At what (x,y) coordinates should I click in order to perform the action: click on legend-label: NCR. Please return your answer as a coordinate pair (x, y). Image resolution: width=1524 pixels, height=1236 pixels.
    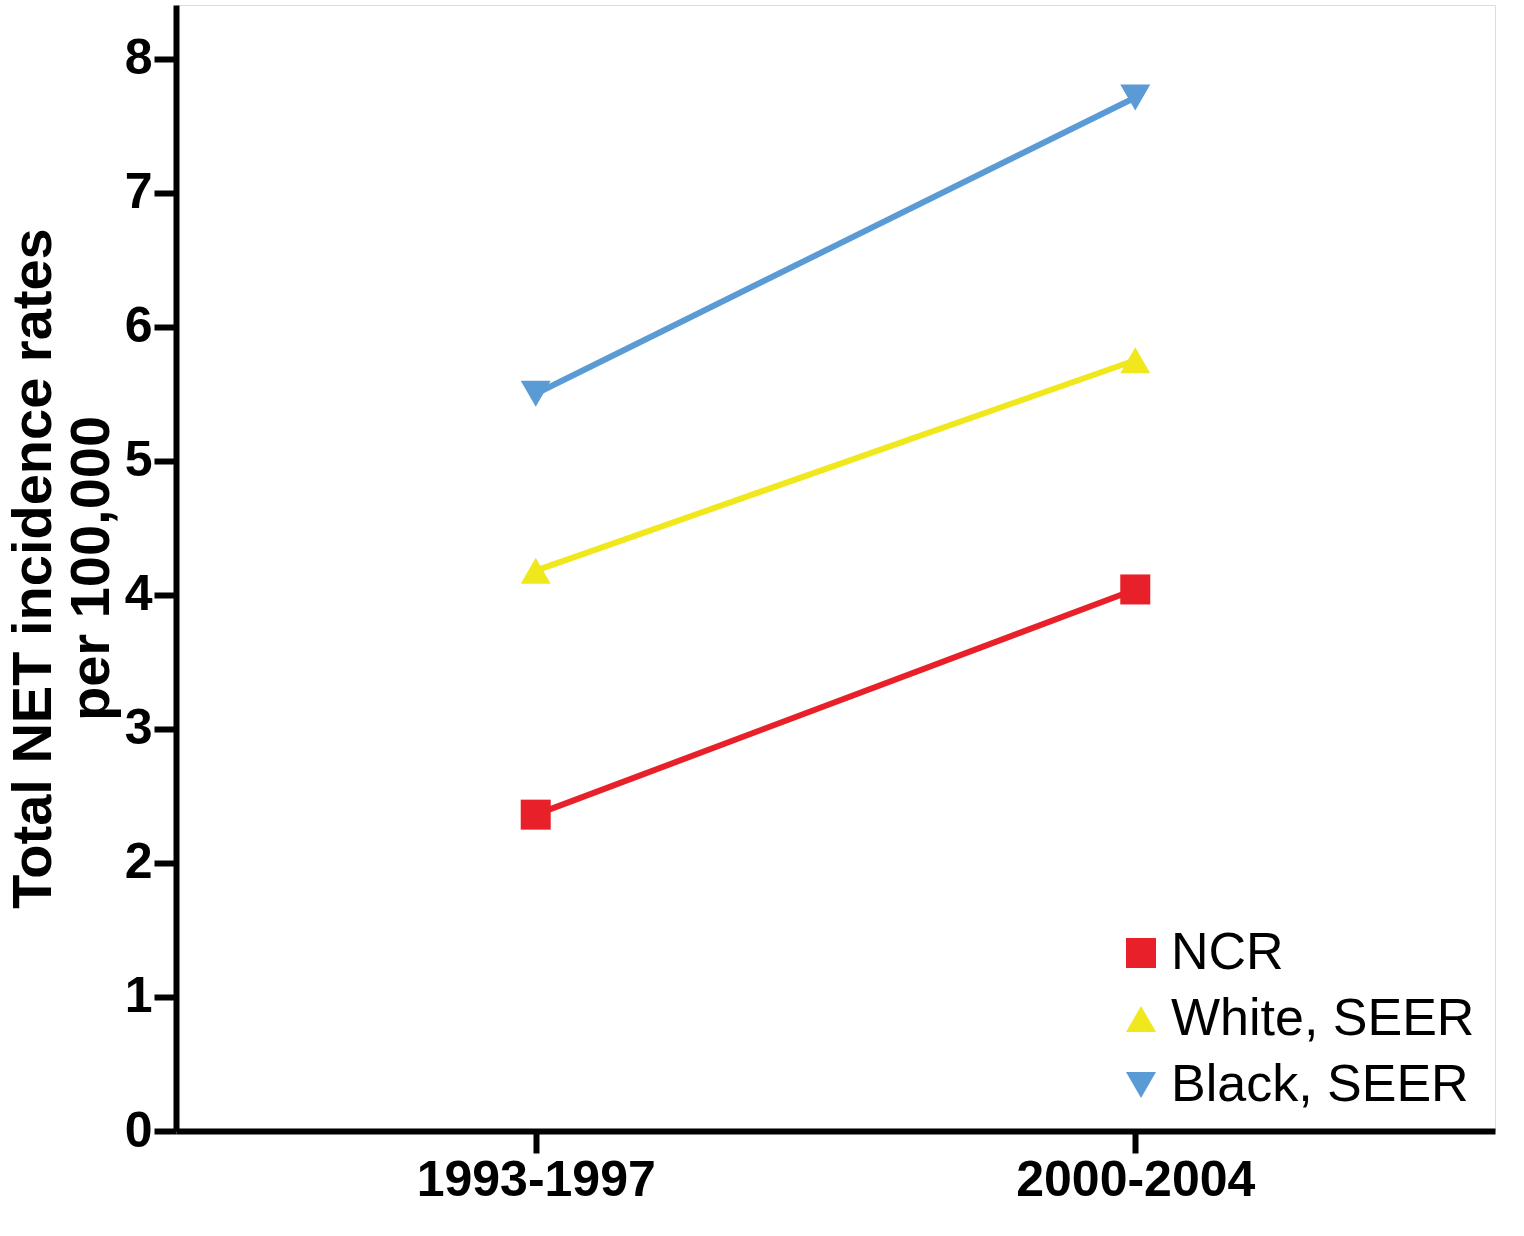
    Looking at the image, I should click on (1227, 951).